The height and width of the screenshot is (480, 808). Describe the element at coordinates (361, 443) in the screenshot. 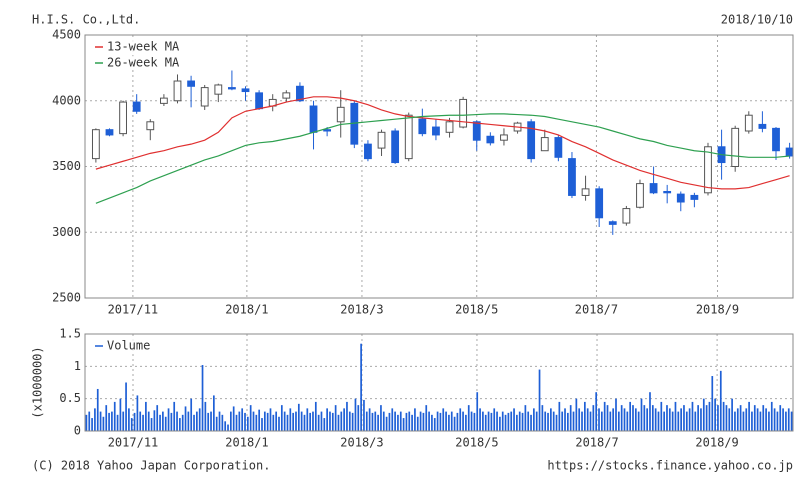

I see `x-tick-label: 2018/3` at that location.